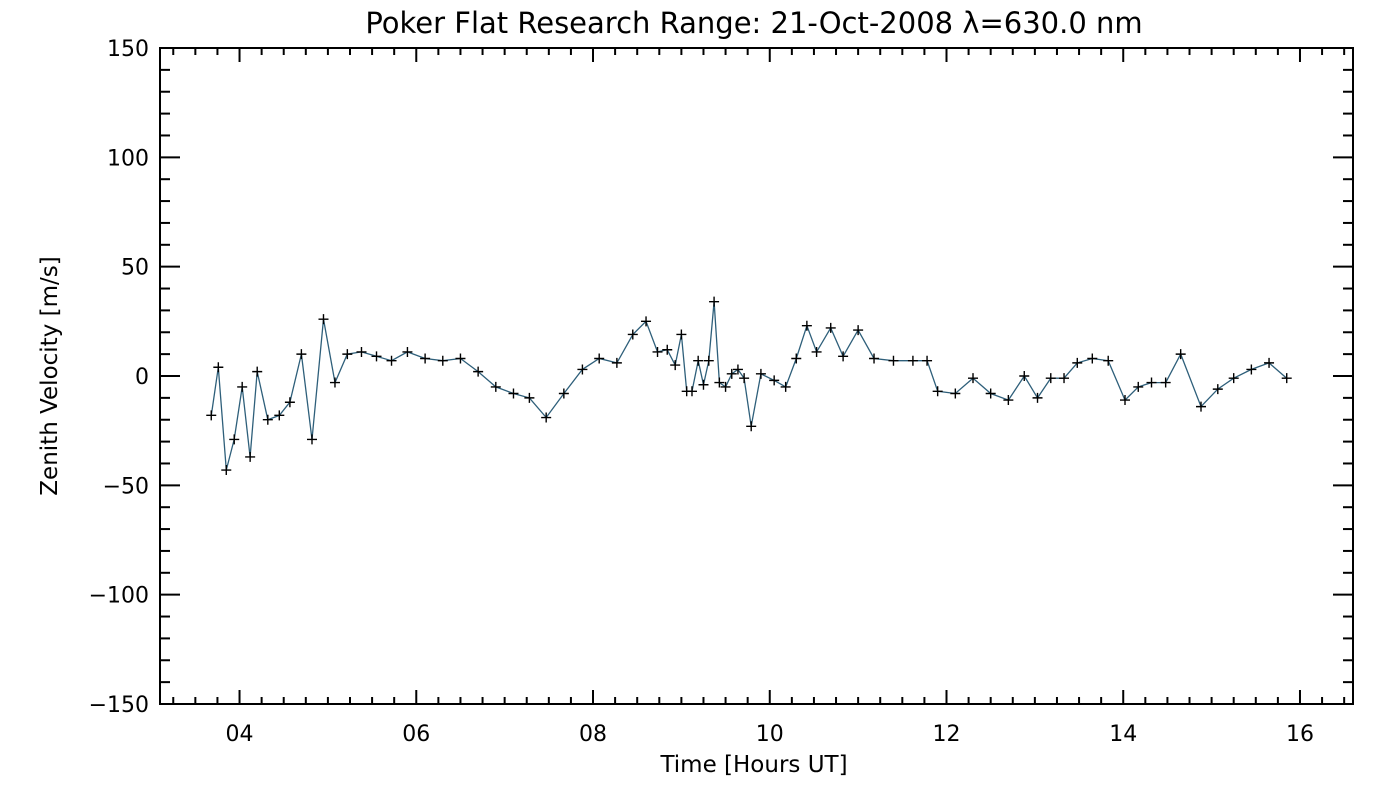  Describe the element at coordinates (946, 734) in the screenshot. I see `x-tick-label: 12` at that location.